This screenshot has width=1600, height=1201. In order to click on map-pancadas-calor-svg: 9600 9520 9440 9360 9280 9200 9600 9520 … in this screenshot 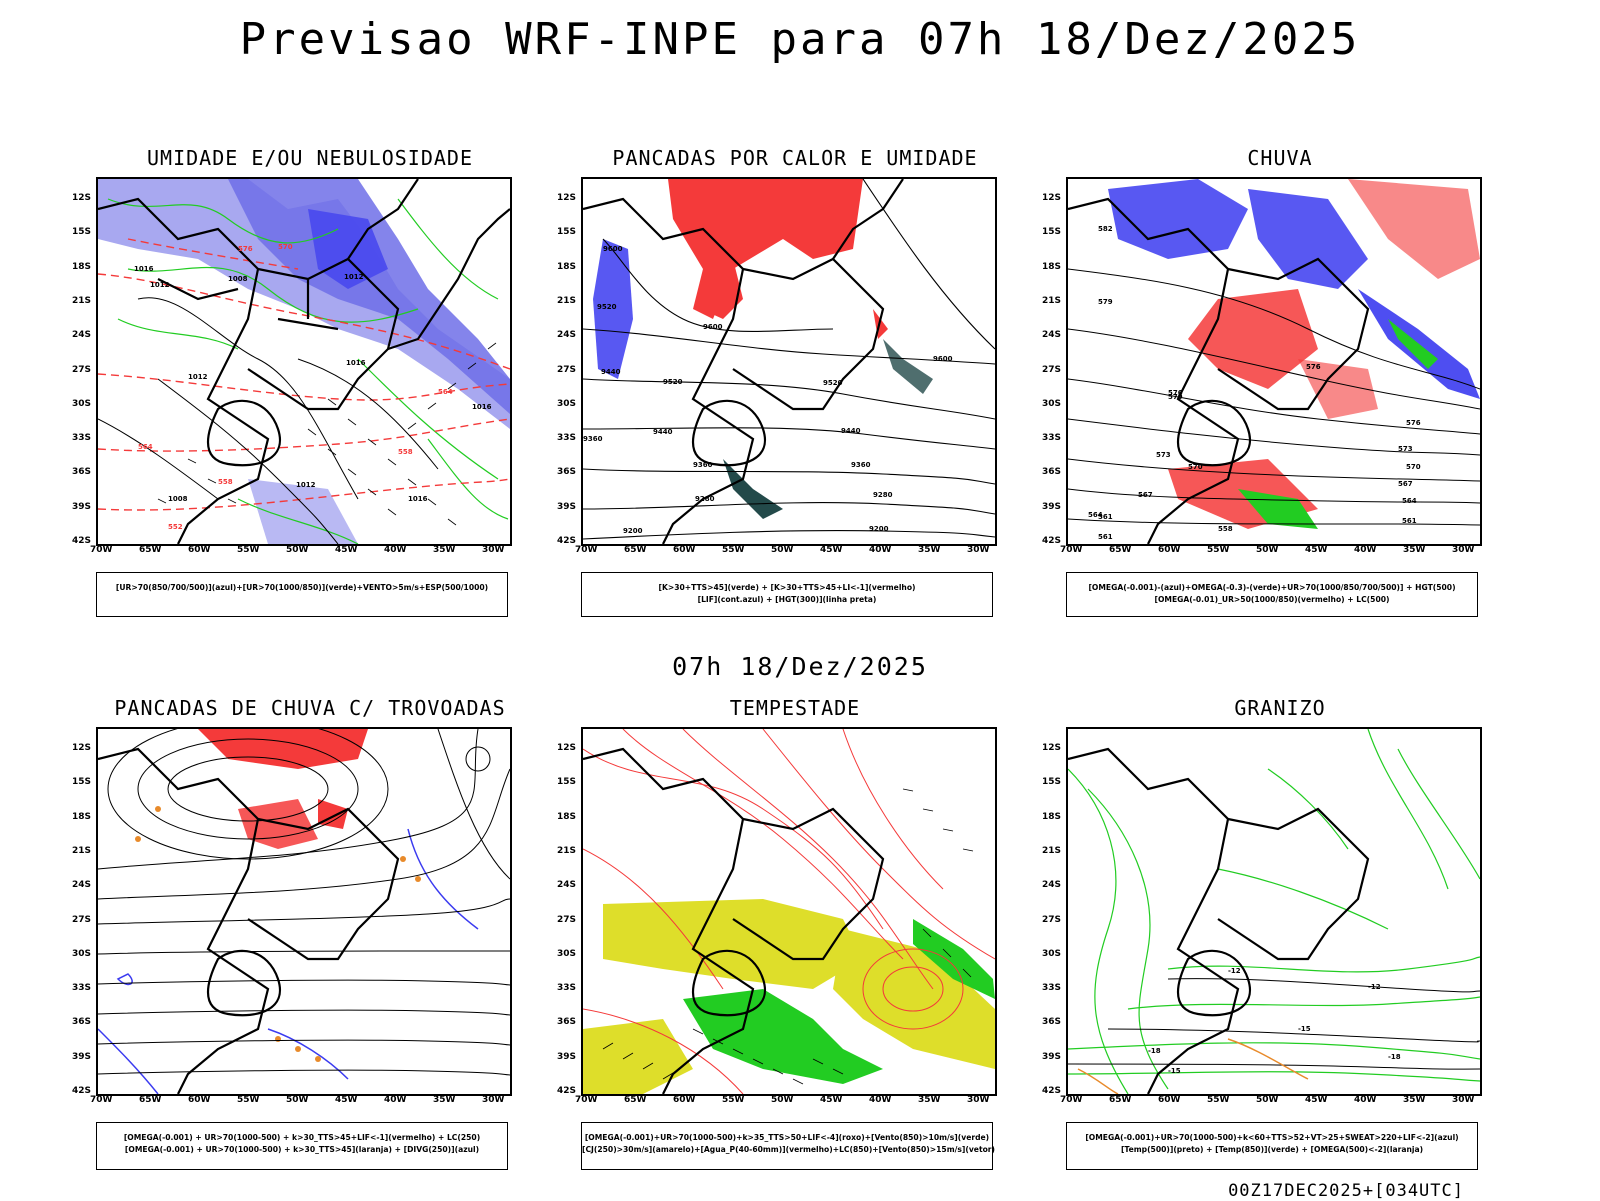, I will do `click(789, 361)`.